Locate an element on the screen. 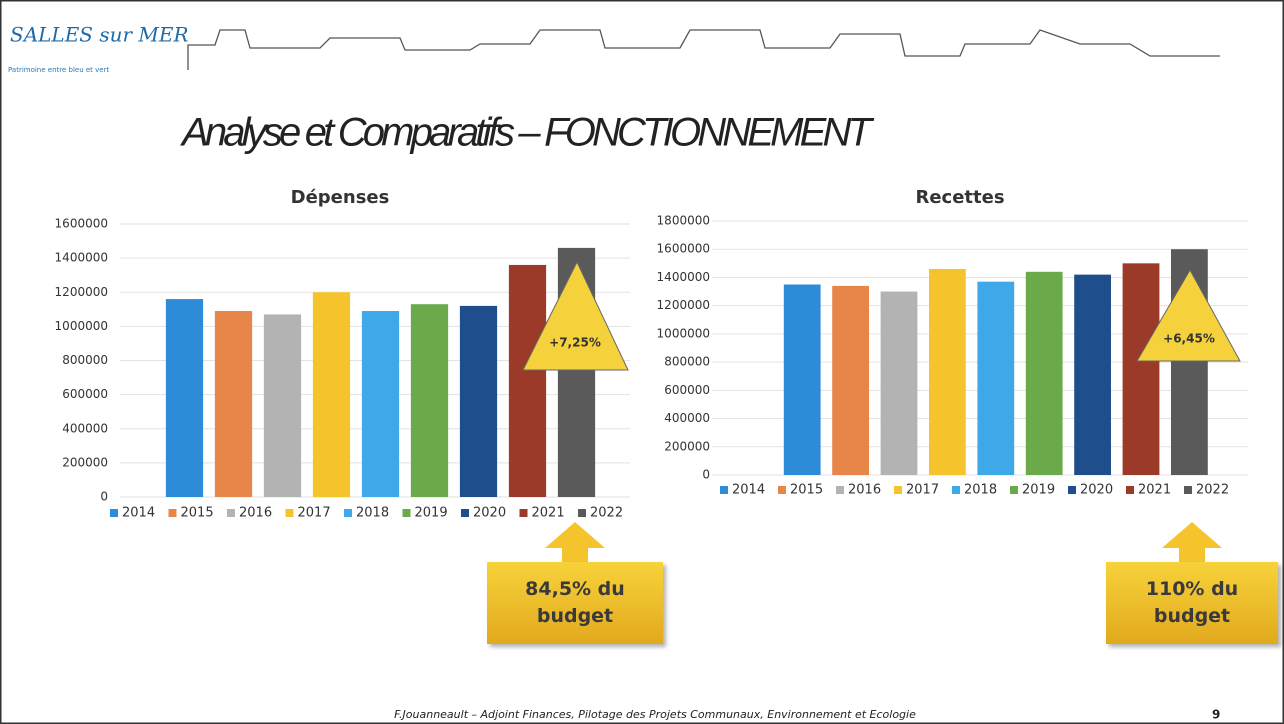  logo-name: SALLES sur MER is located at coordinates (99, 35).